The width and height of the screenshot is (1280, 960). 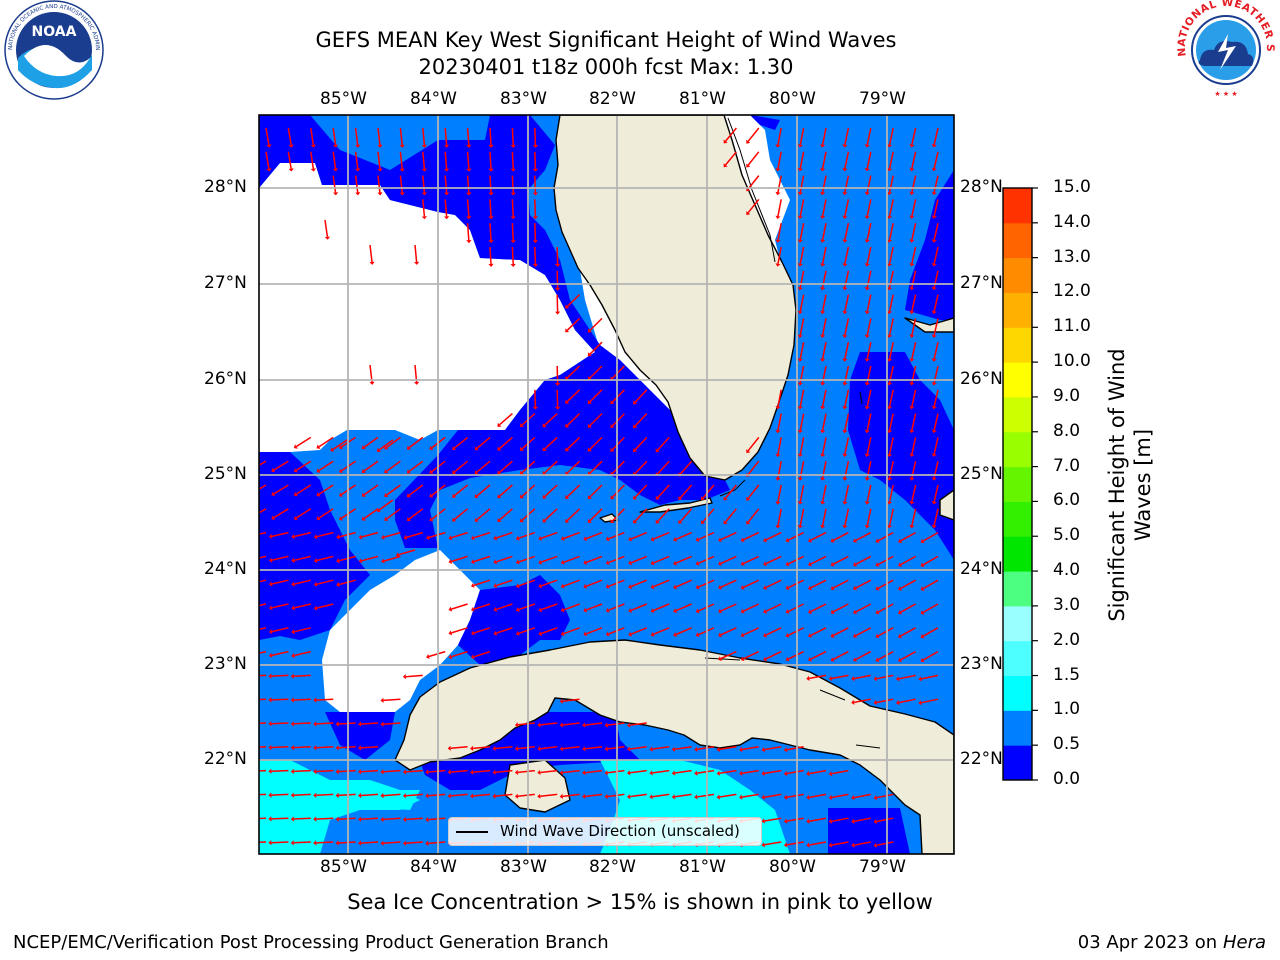 What do you see at coordinates (676, 505) in the screenshot?
I see `land-keys` at bounding box center [676, 505].